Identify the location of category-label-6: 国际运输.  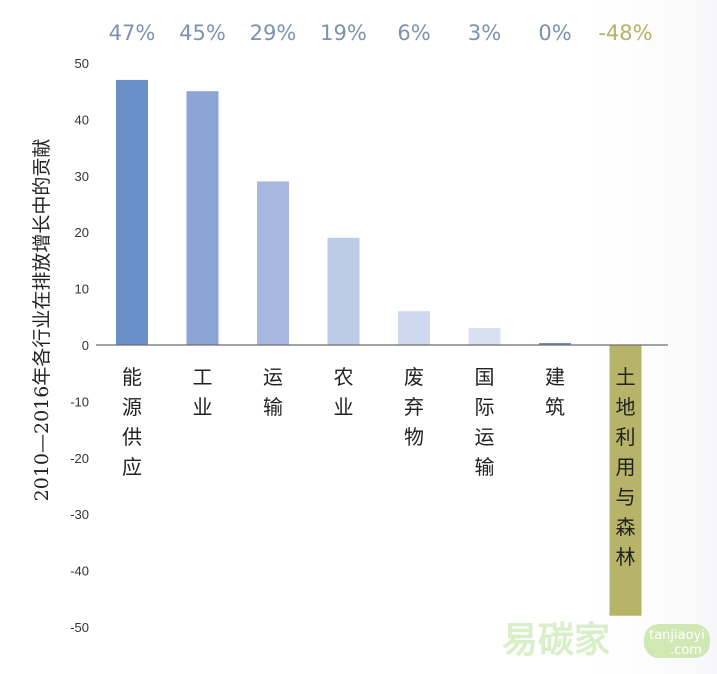
(485, 422).